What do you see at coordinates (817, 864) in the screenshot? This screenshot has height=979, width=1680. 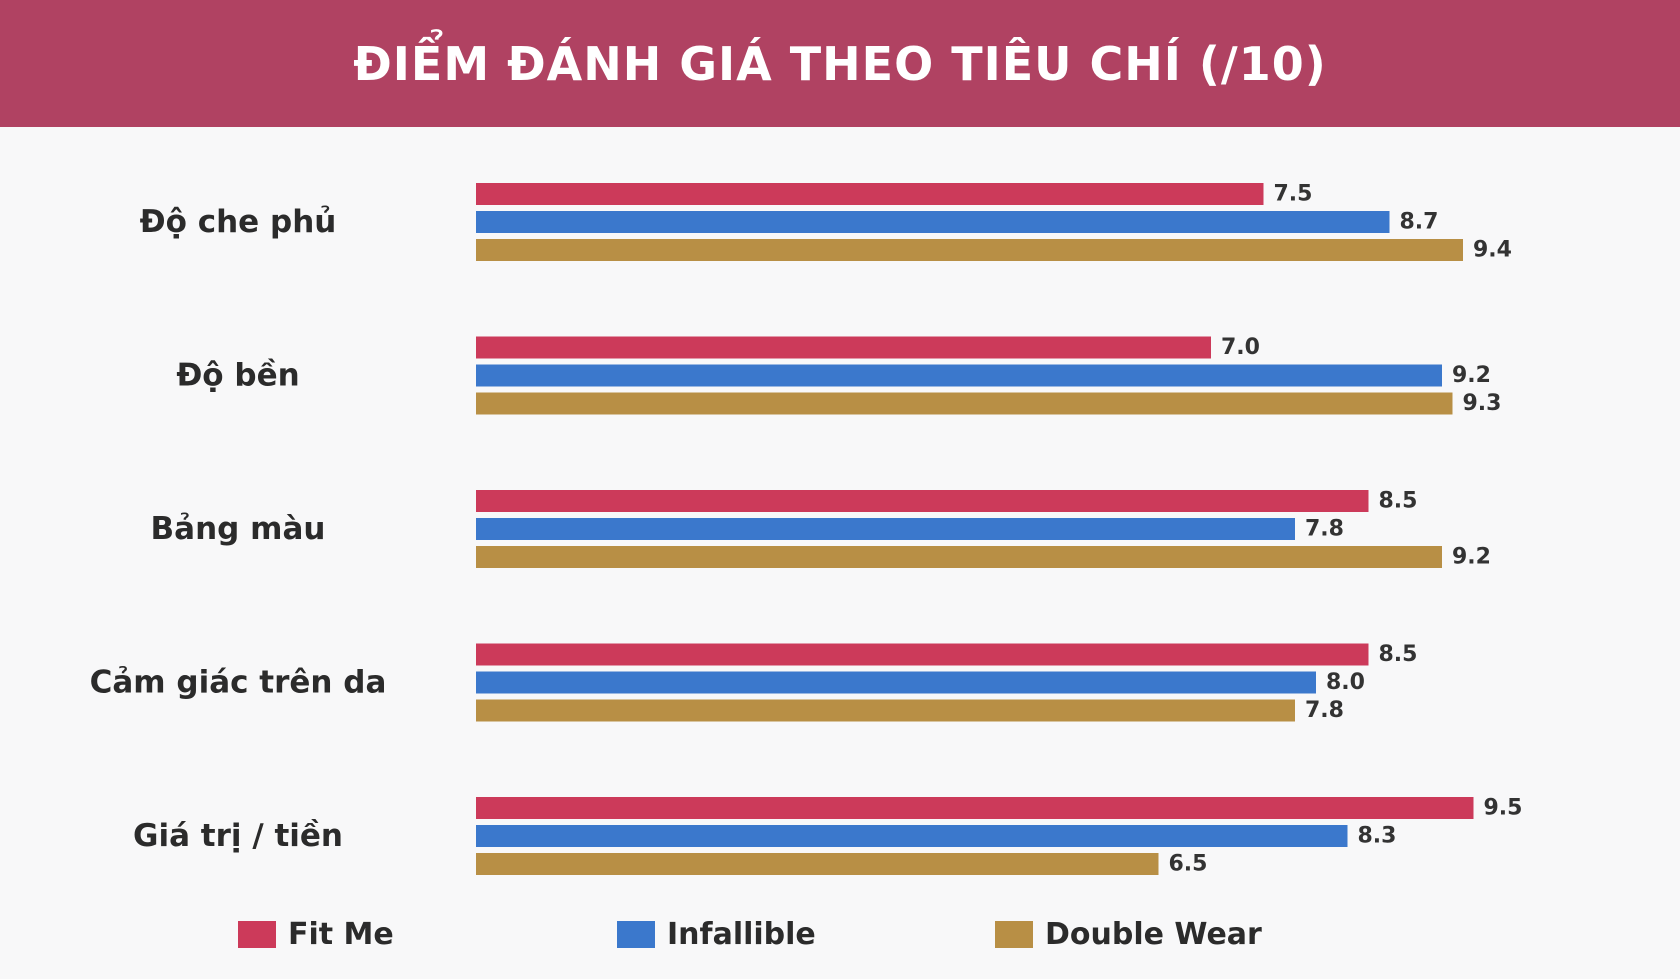 I see `bar-double-wear-gia-tri-tien` at bounding box center [817, 864].